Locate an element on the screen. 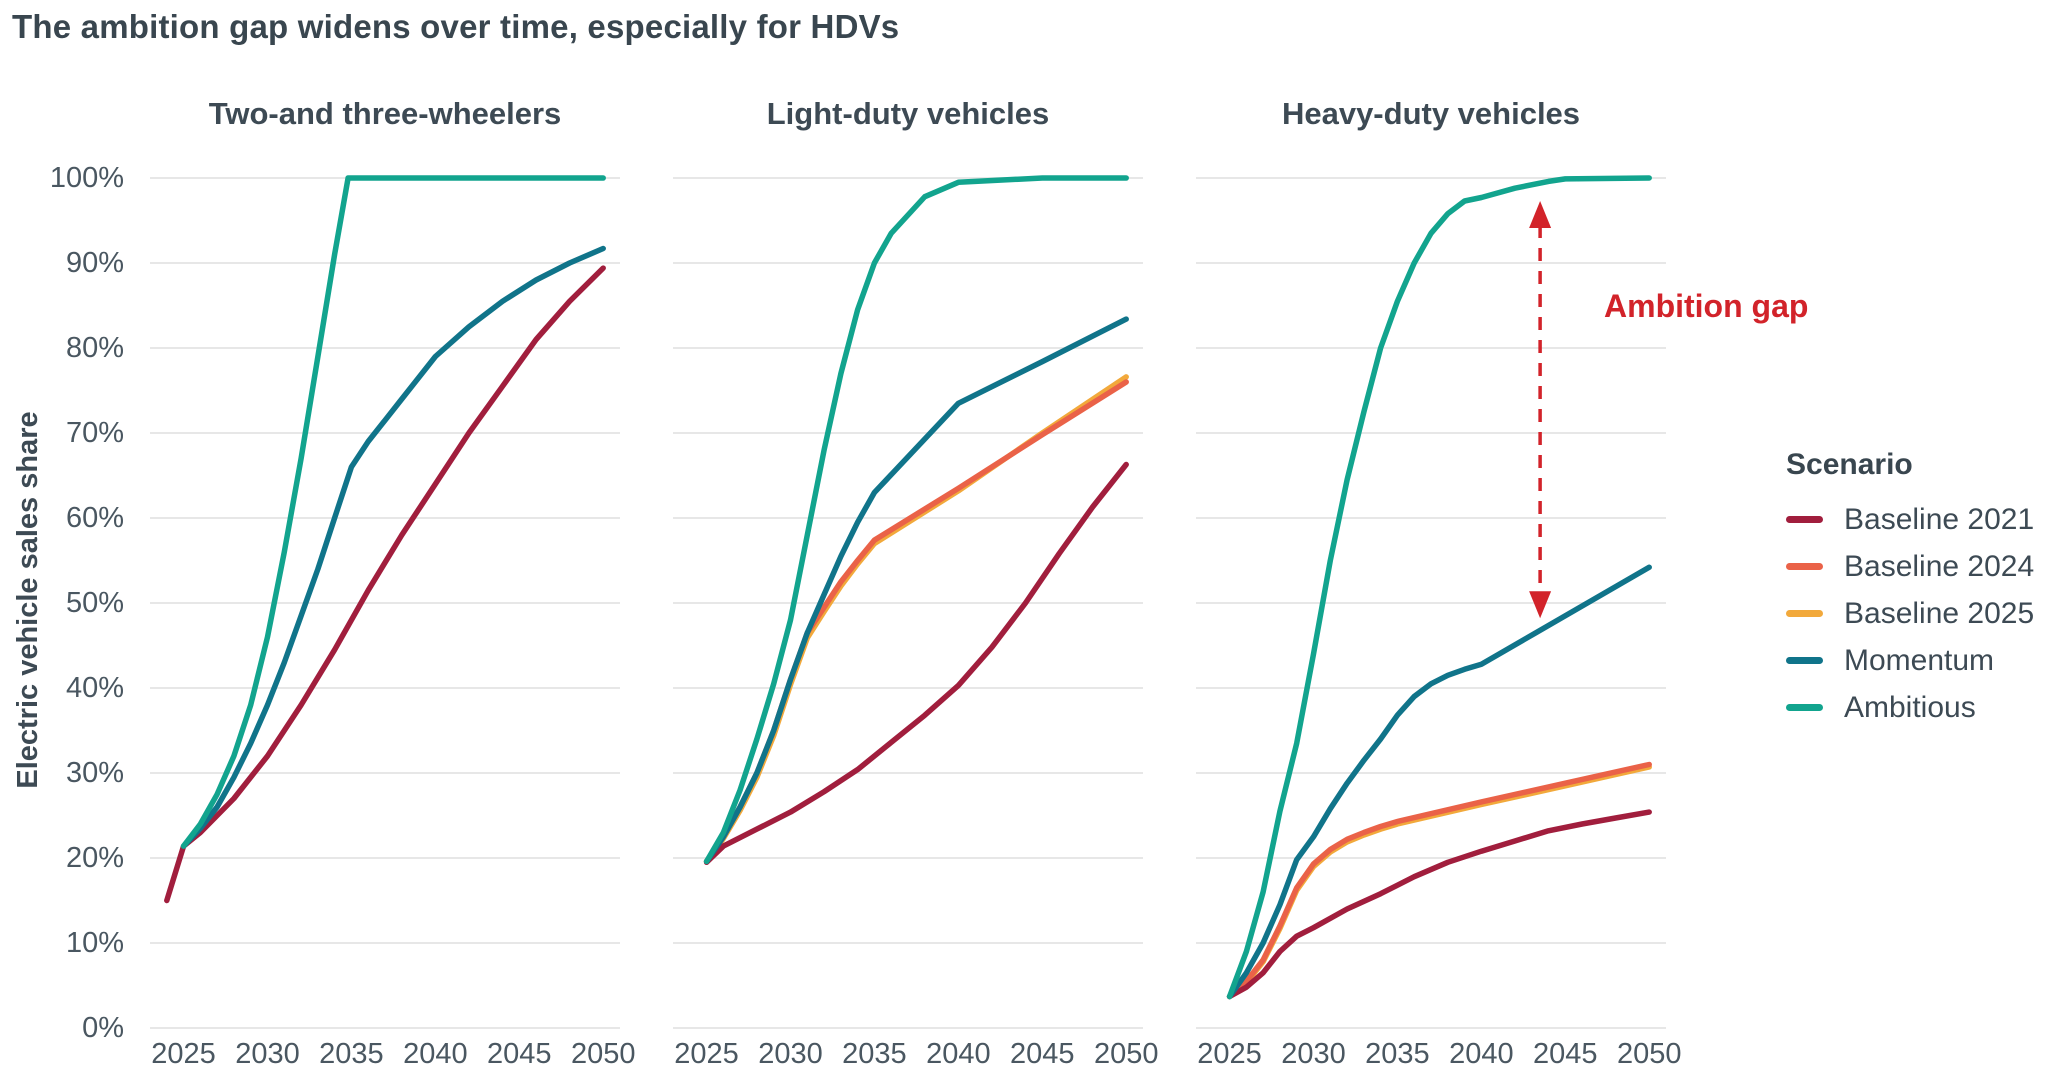 This screenshot has width=2048, height=1070. legend-item-baseline-2024: Baseline 2024 is located at coordinates (1910, 566).